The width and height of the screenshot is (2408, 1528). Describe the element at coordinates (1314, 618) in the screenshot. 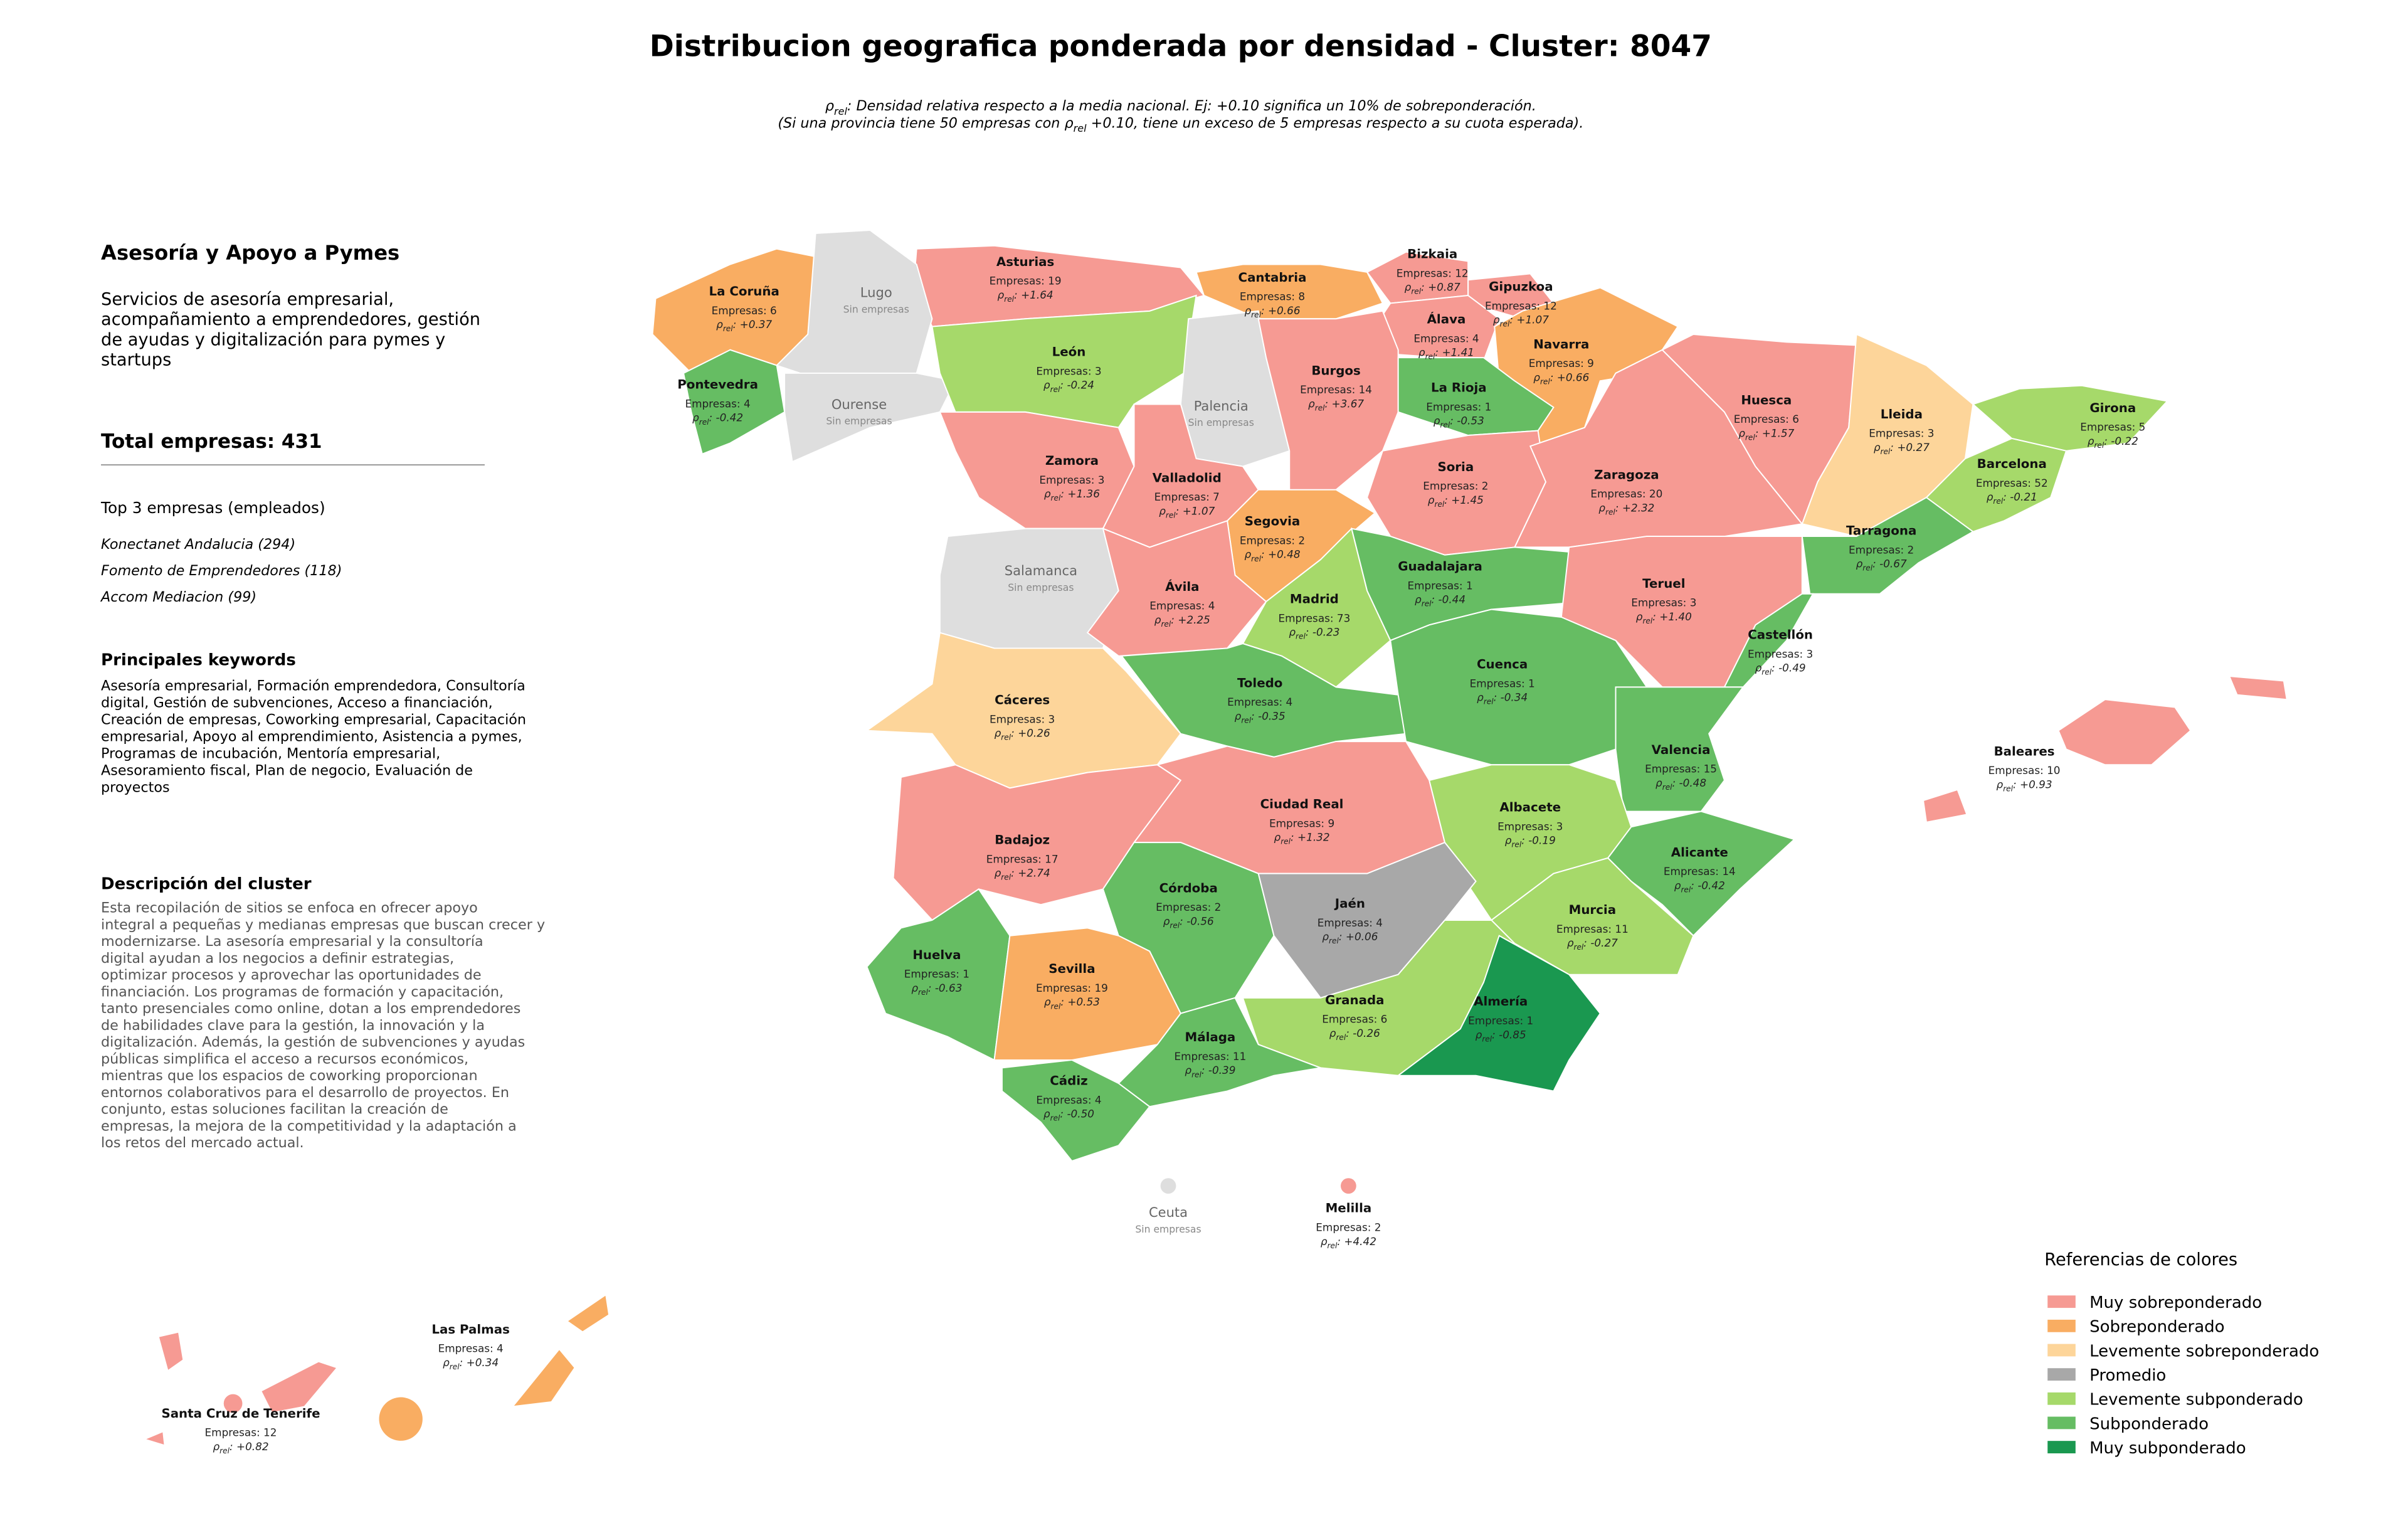

I see `province-count: Empresas: 73` at that location.